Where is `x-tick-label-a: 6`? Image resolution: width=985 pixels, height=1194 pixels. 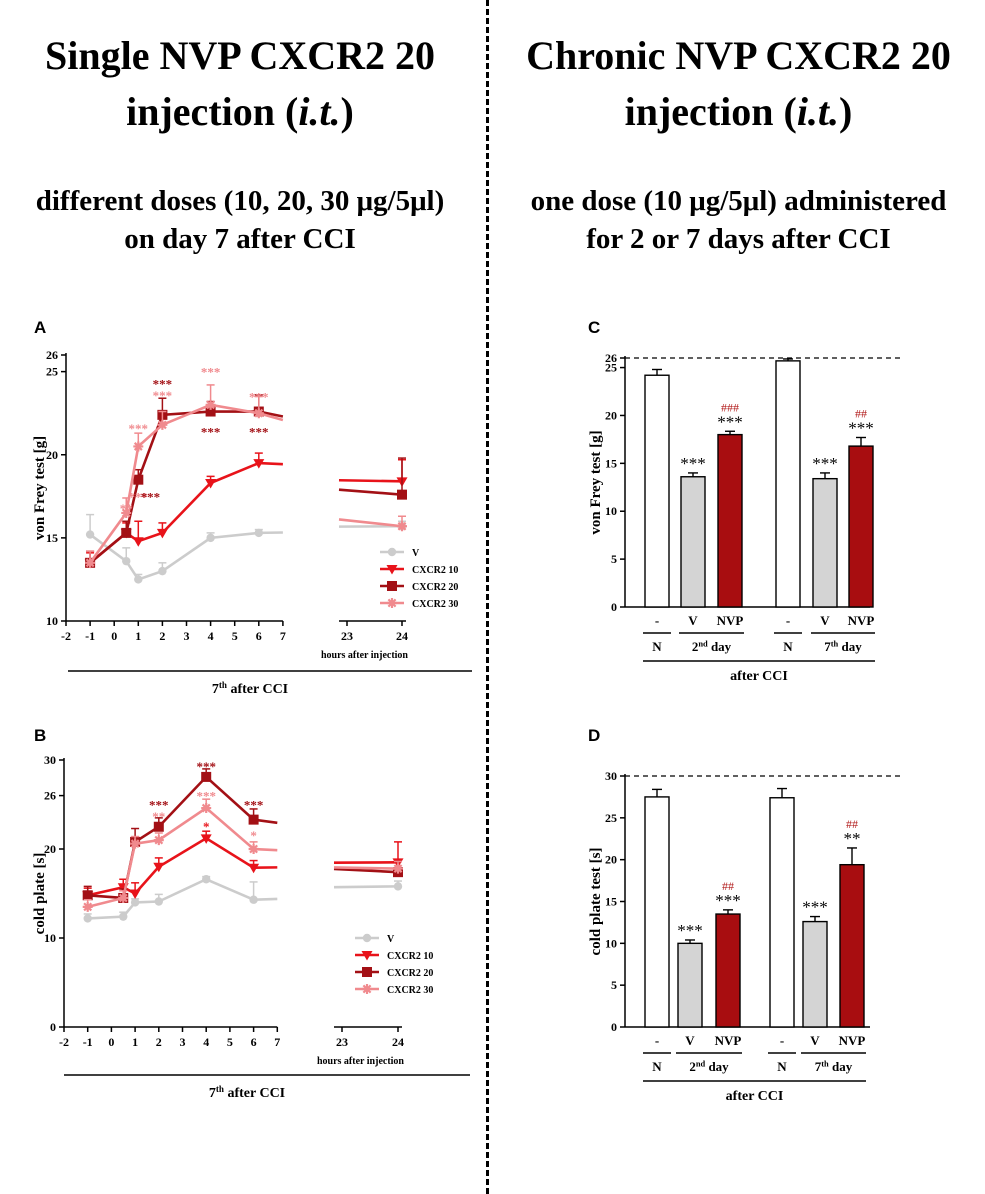 x-tick-label-a: 6 is located at coordinates (259, 636).